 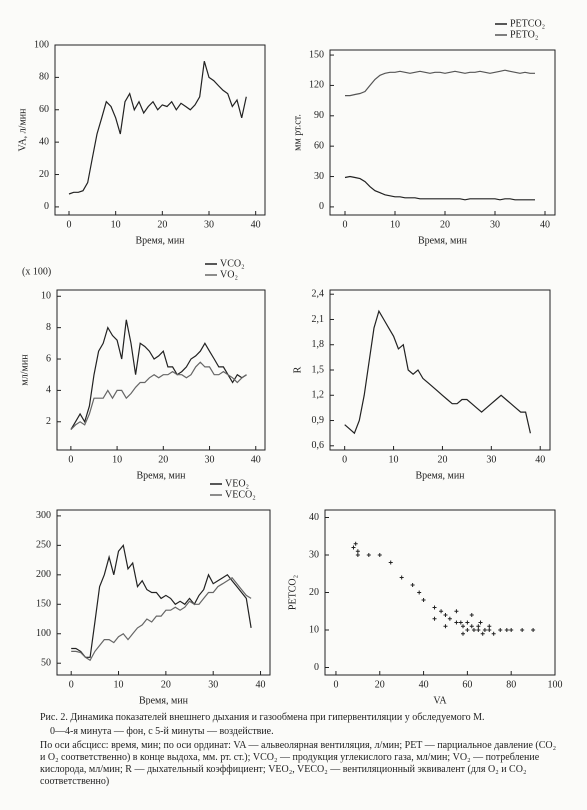 What do you see at coordinates (43, 515) in the screenshot?
I see `y-tick-label: 300` at bounding box center [43, 515].